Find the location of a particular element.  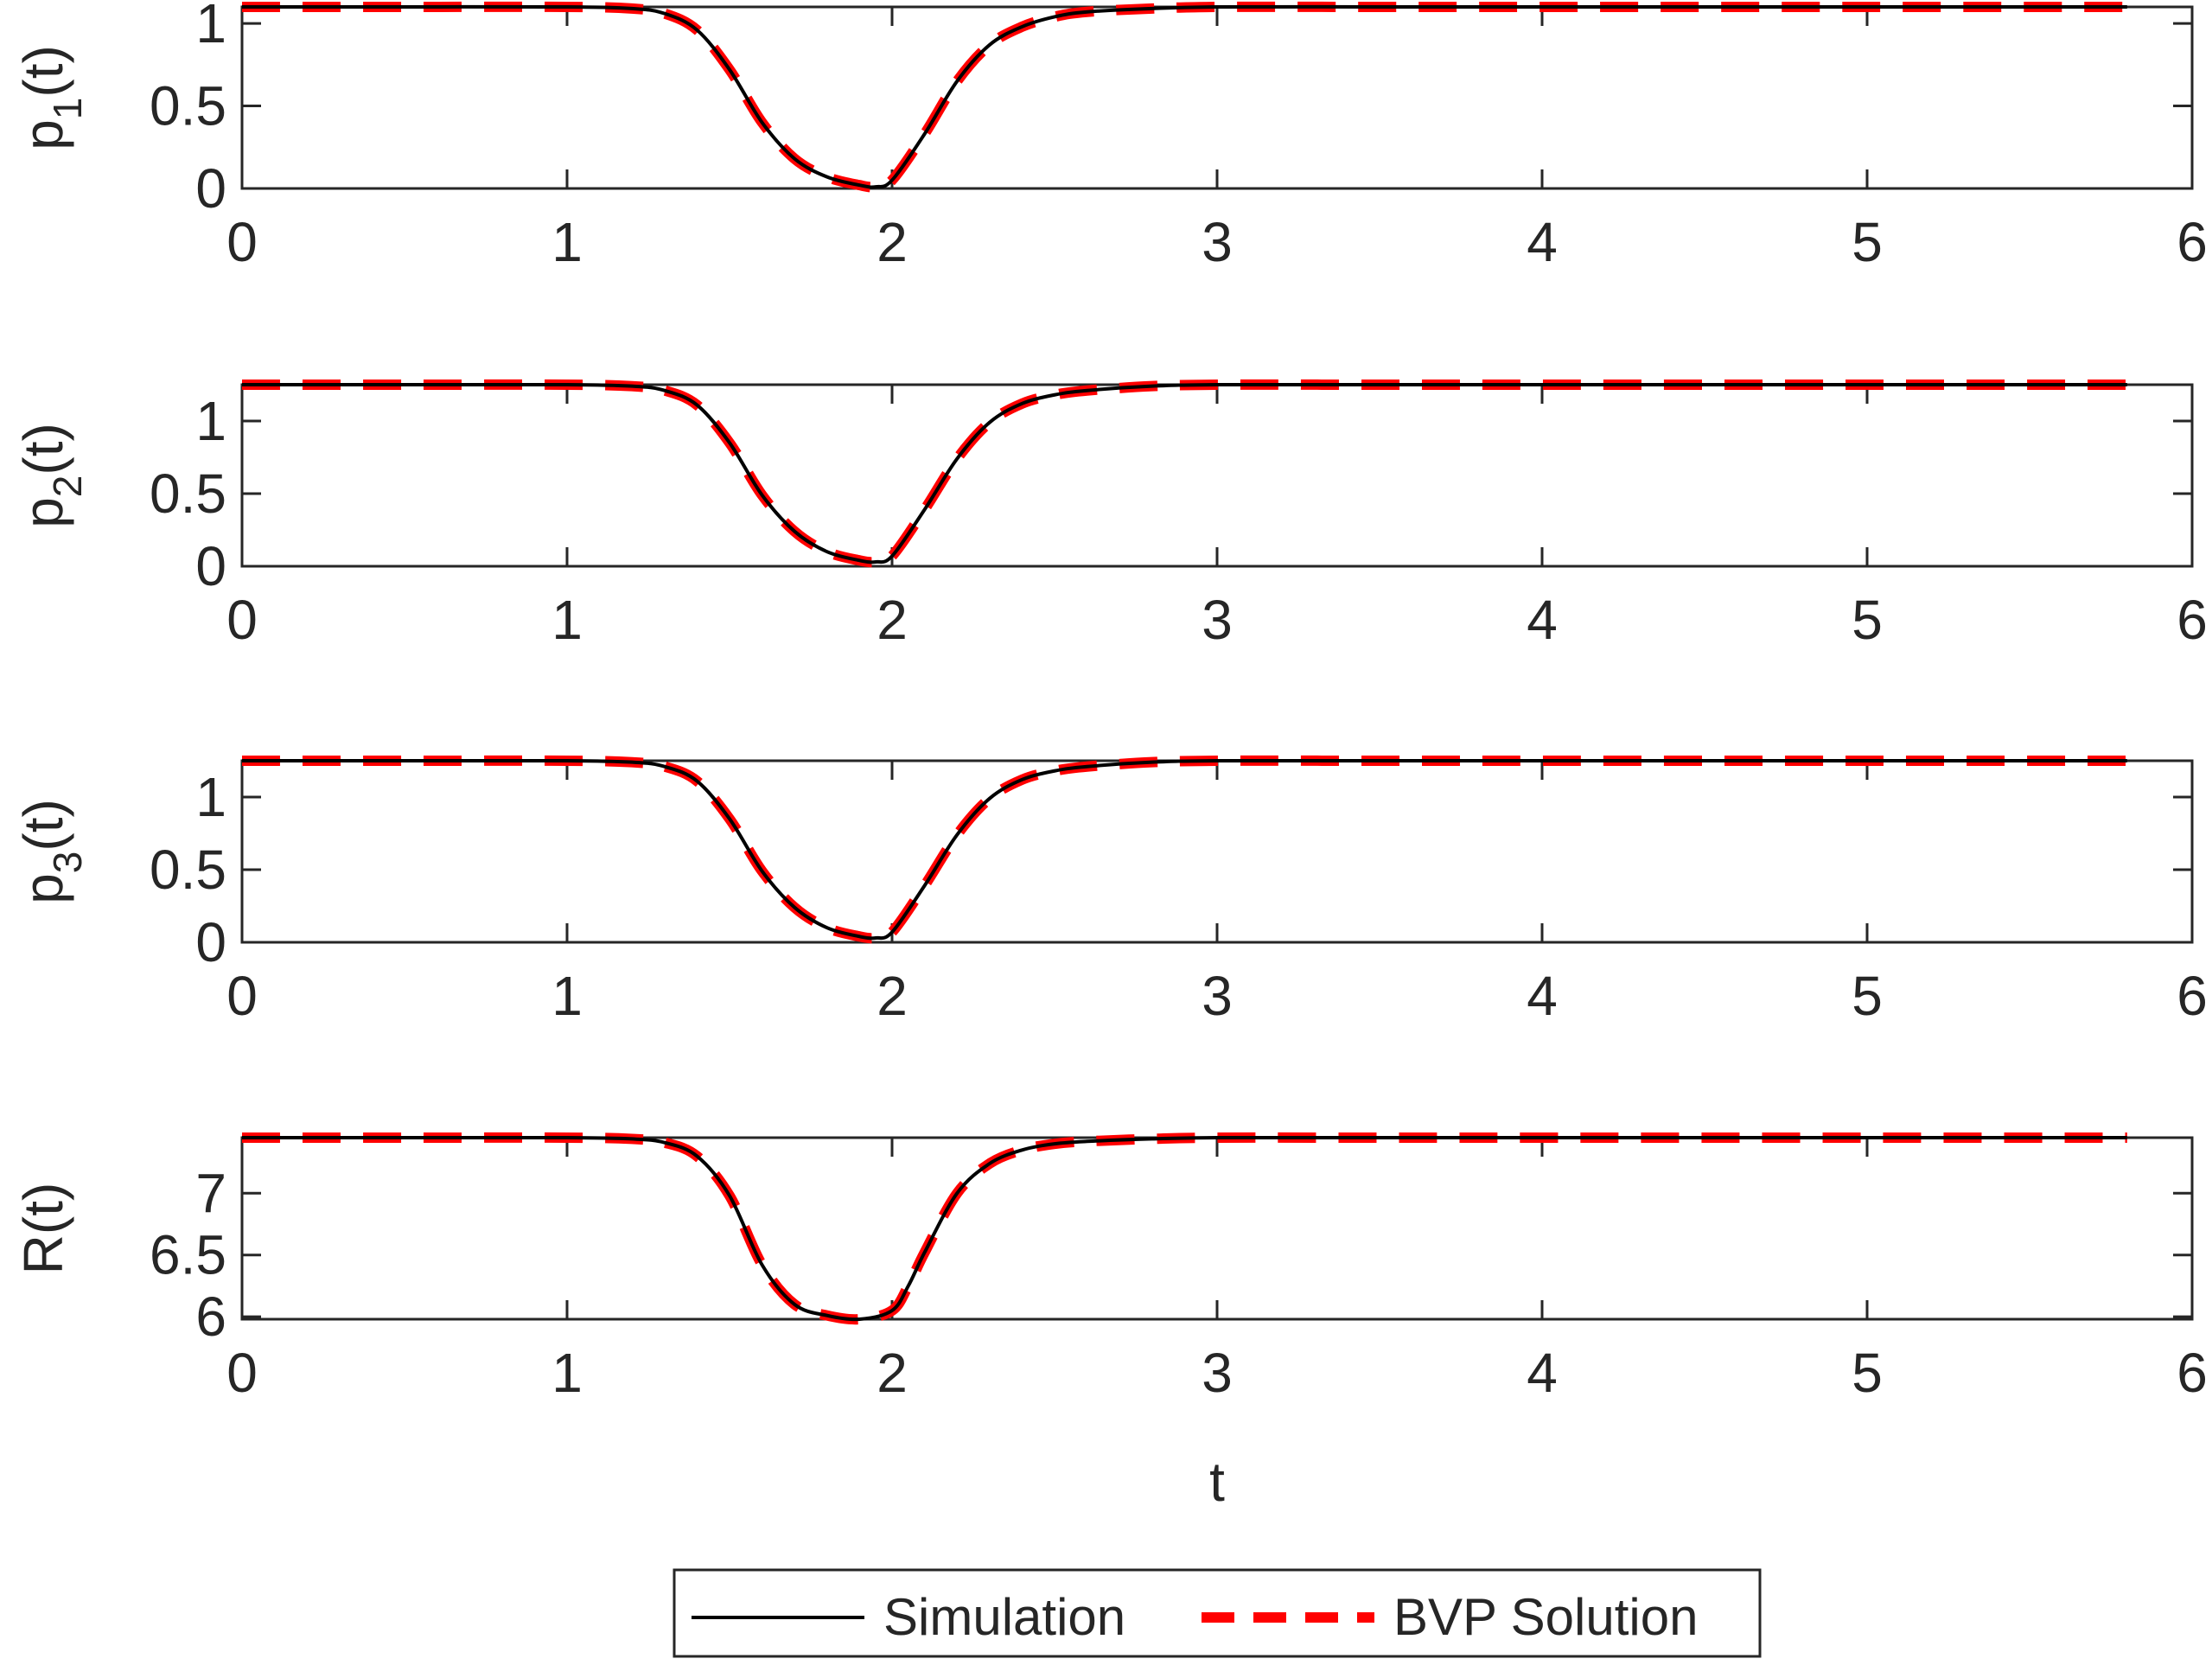

legend: Simulation BVP Solution is located at coordinates (1217, 1613).